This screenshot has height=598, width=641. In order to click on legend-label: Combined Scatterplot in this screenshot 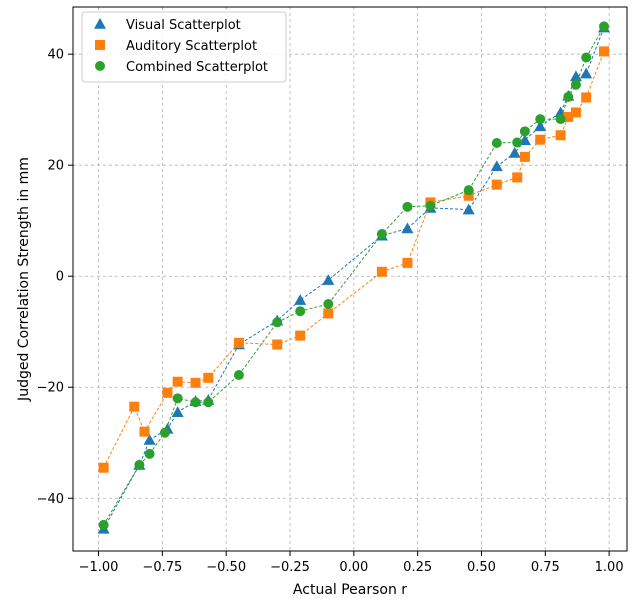, I will do `click(197, 67)`.